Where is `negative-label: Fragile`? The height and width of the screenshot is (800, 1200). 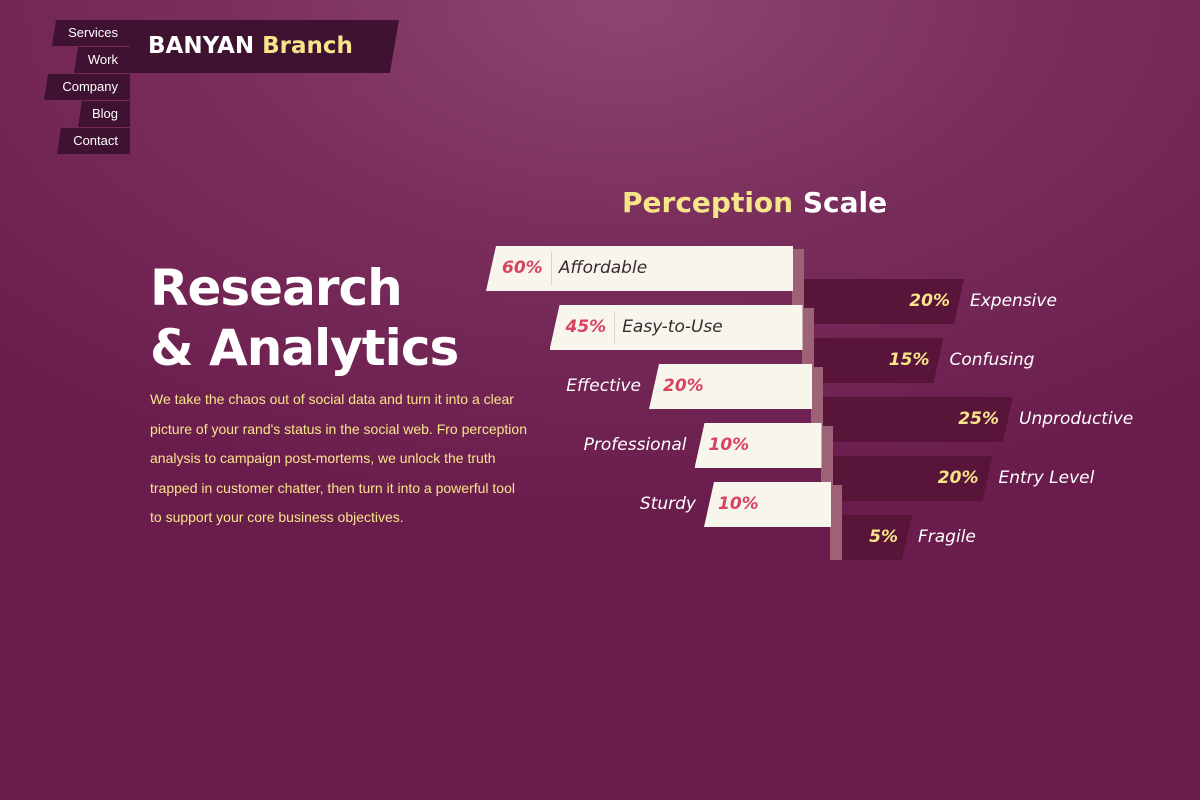
negative-label: Fragile is located at coordinates (947, 537).